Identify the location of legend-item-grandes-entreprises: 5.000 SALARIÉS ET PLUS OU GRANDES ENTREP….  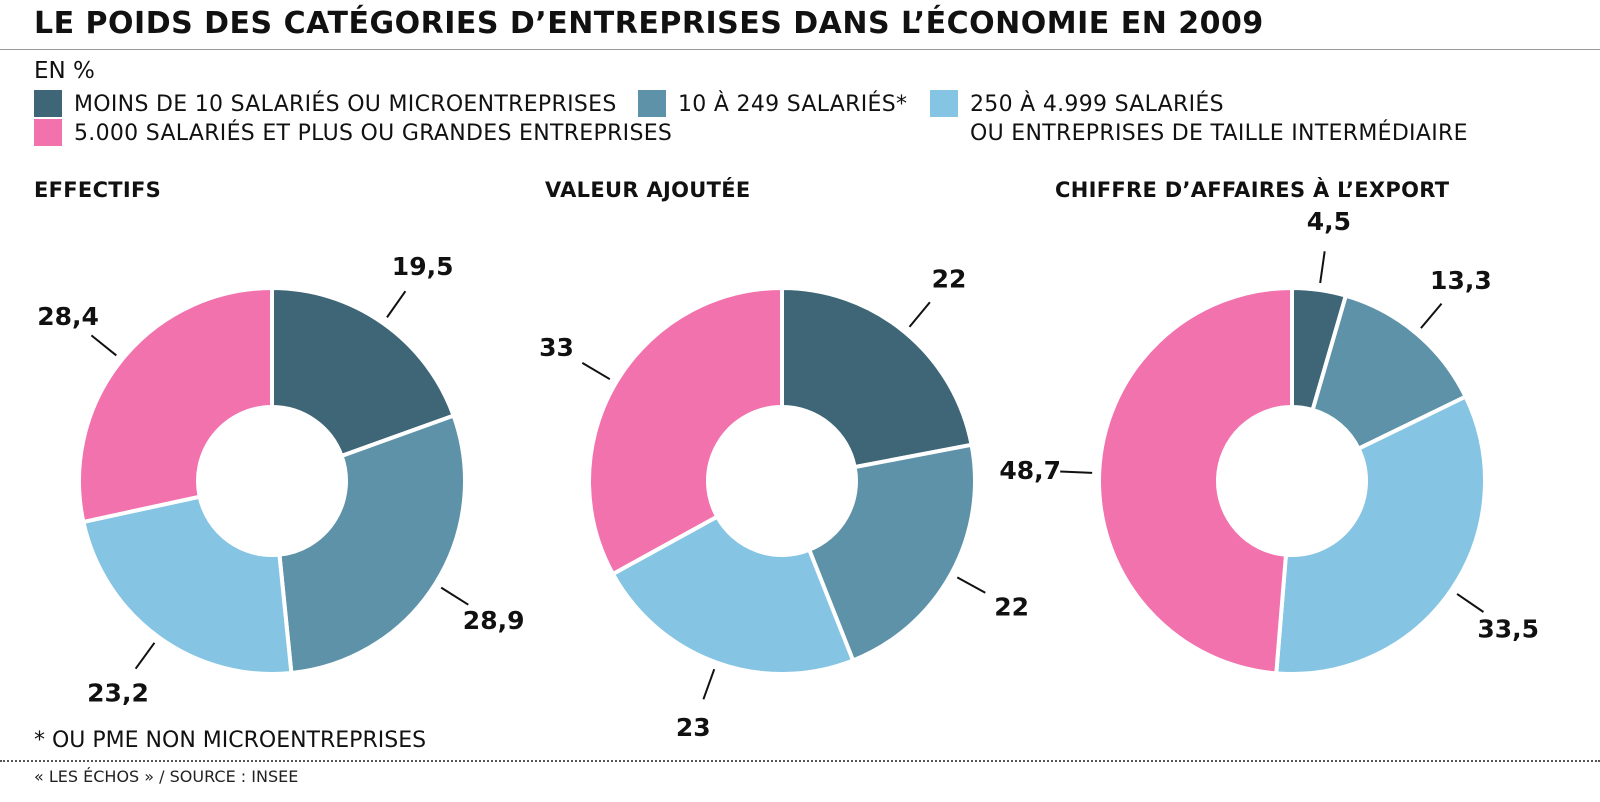
(353, 133).